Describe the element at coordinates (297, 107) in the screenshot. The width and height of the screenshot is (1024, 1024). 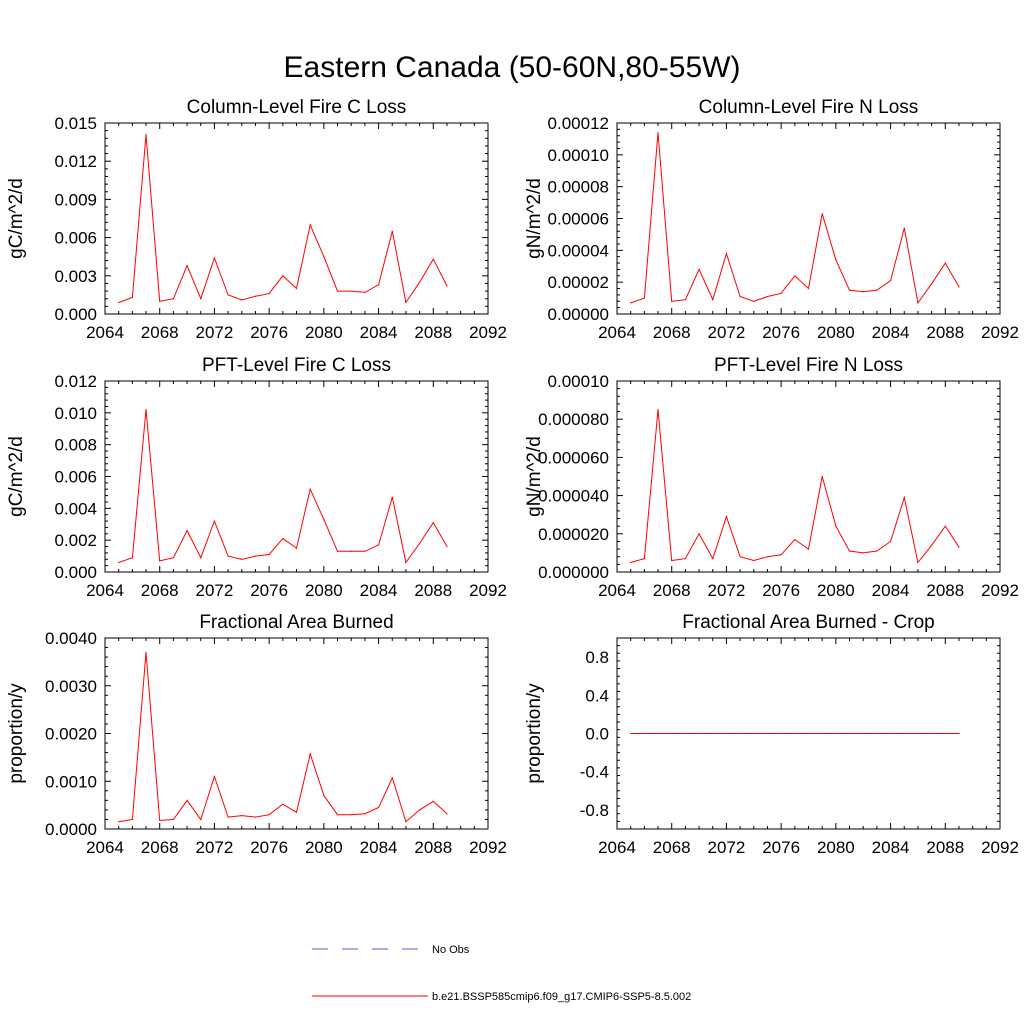
I see `panel-title: Column-Level Fire C Loss` at that location.